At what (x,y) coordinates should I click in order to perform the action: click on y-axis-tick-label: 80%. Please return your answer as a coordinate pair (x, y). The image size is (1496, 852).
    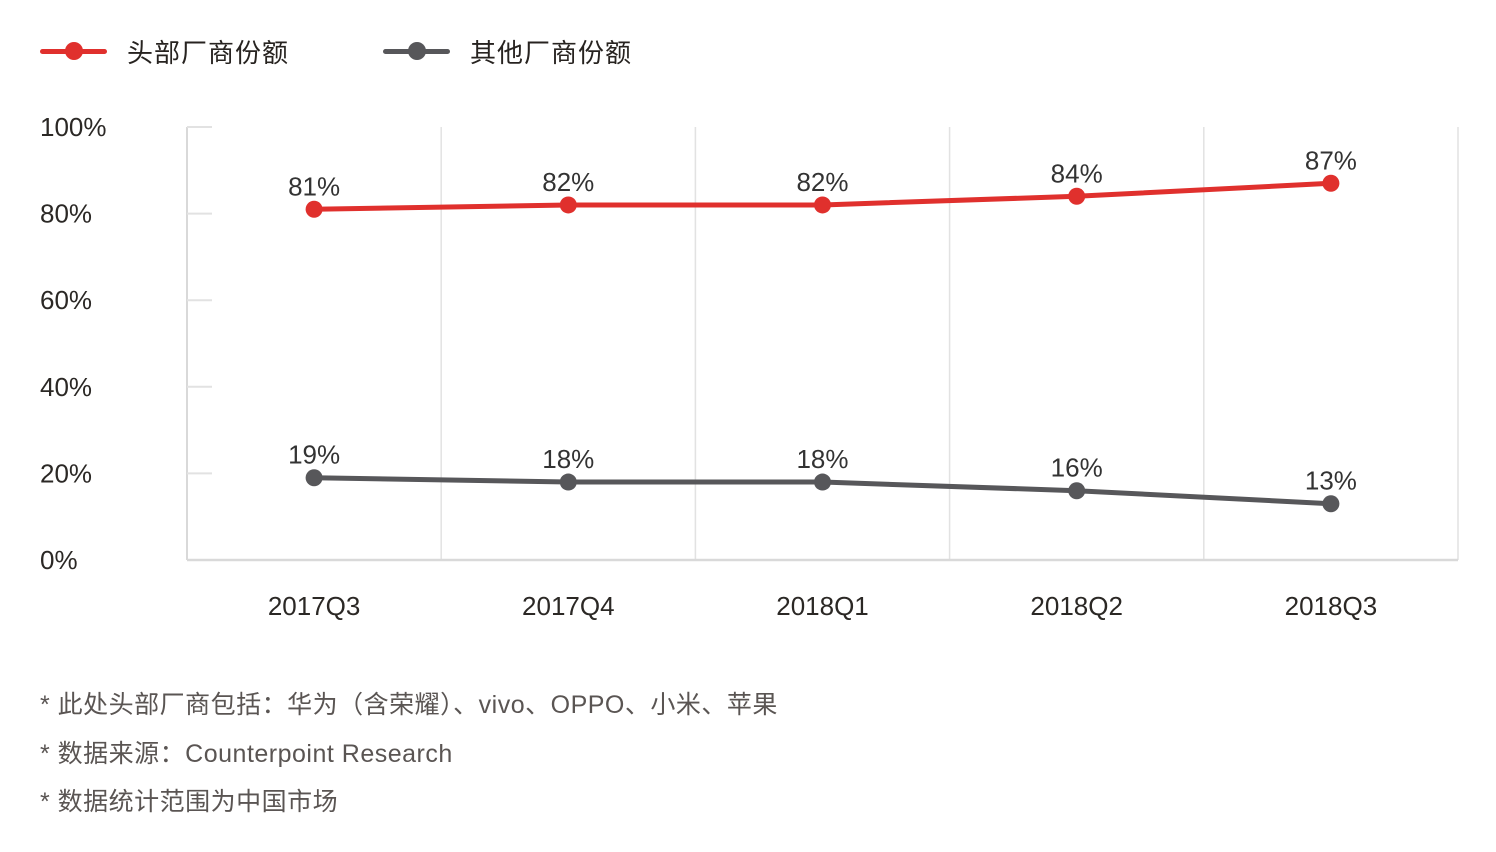
    Looking at the image, I should click on (66, 214).